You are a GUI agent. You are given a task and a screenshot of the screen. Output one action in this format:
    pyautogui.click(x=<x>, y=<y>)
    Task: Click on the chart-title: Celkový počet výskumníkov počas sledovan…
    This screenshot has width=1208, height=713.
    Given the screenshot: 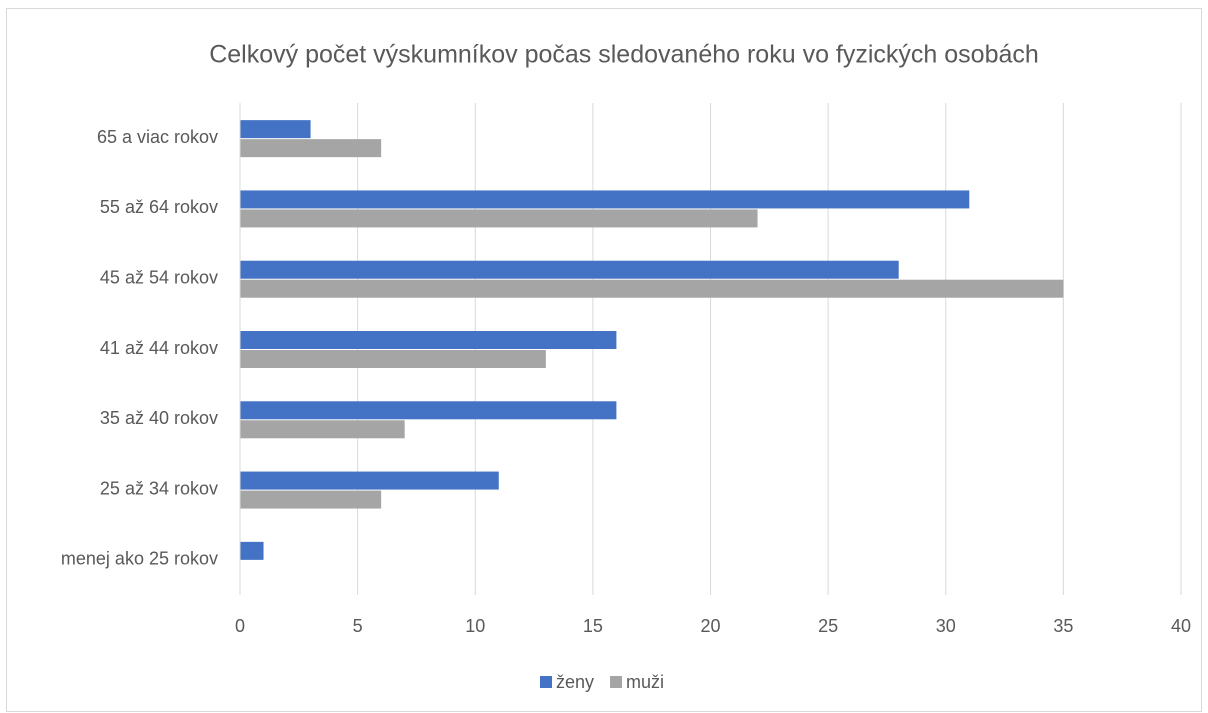 What is the action you would take?
    pyautogui.click(x=624, y=55)
    